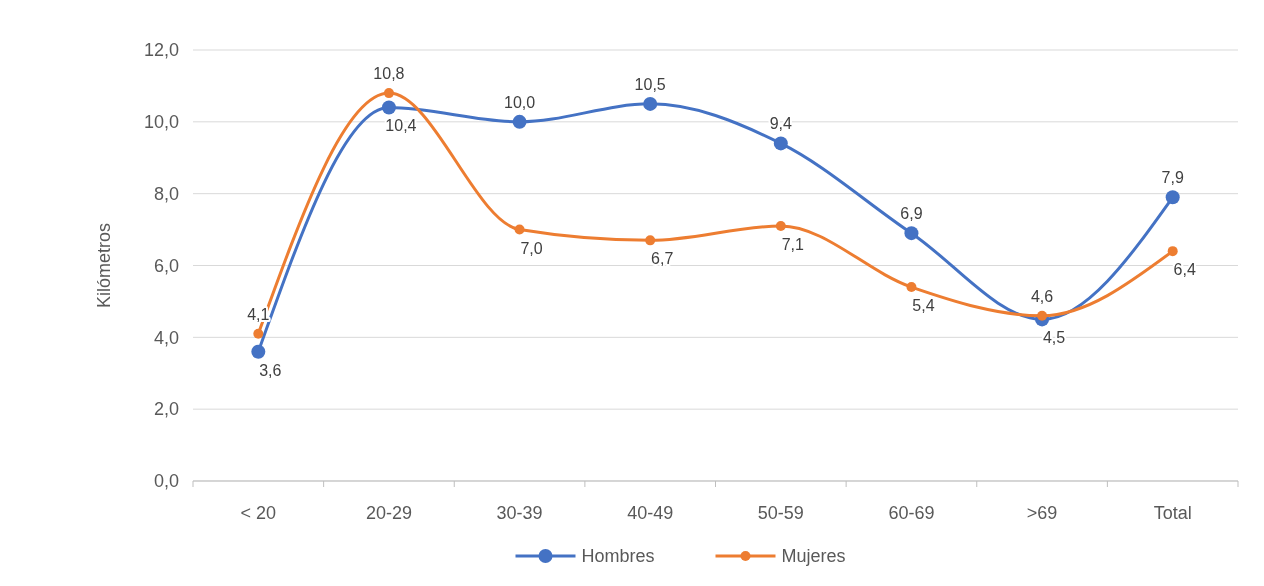 The image size is (1264, 586). What do you see at coordinates (531, 248) in the screenshot?
I see `data-label: 7,0` at bounding box center [531, 248].